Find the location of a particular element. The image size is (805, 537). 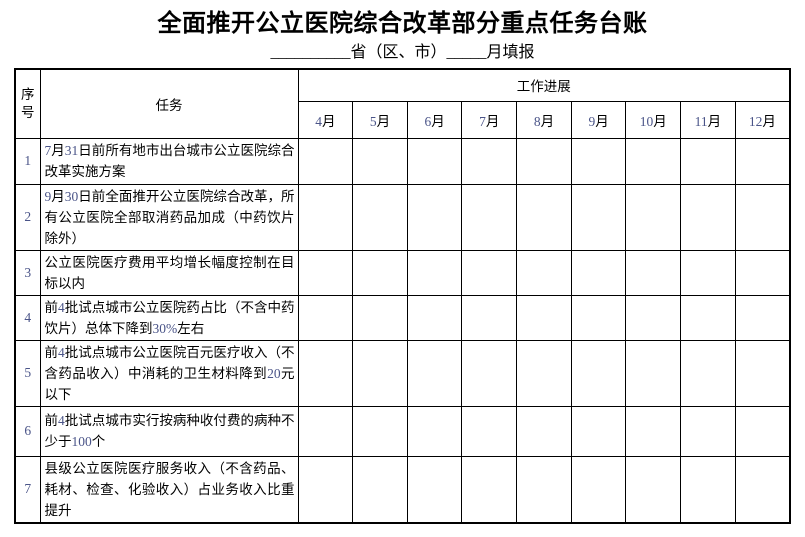

task-row-7: 7 县级公立医院医疗服务收入（不含药品、耗材、检查、化验收入）占业务收入比重提升 is located at coordinates (402, 489).